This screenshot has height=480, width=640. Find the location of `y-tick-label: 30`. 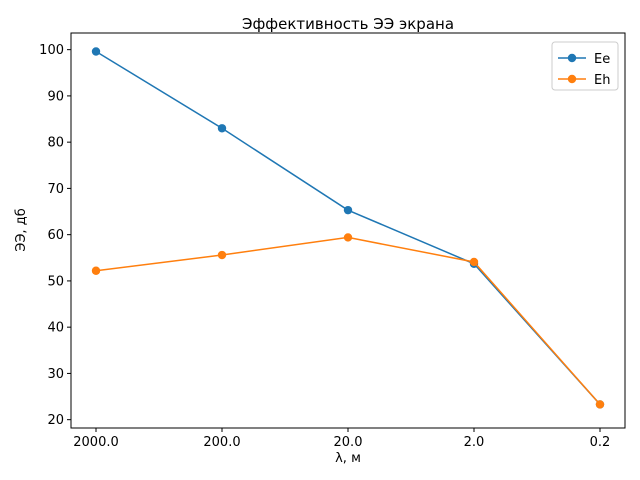

y-tick-label: 30 is located at coordinates (55, 374).